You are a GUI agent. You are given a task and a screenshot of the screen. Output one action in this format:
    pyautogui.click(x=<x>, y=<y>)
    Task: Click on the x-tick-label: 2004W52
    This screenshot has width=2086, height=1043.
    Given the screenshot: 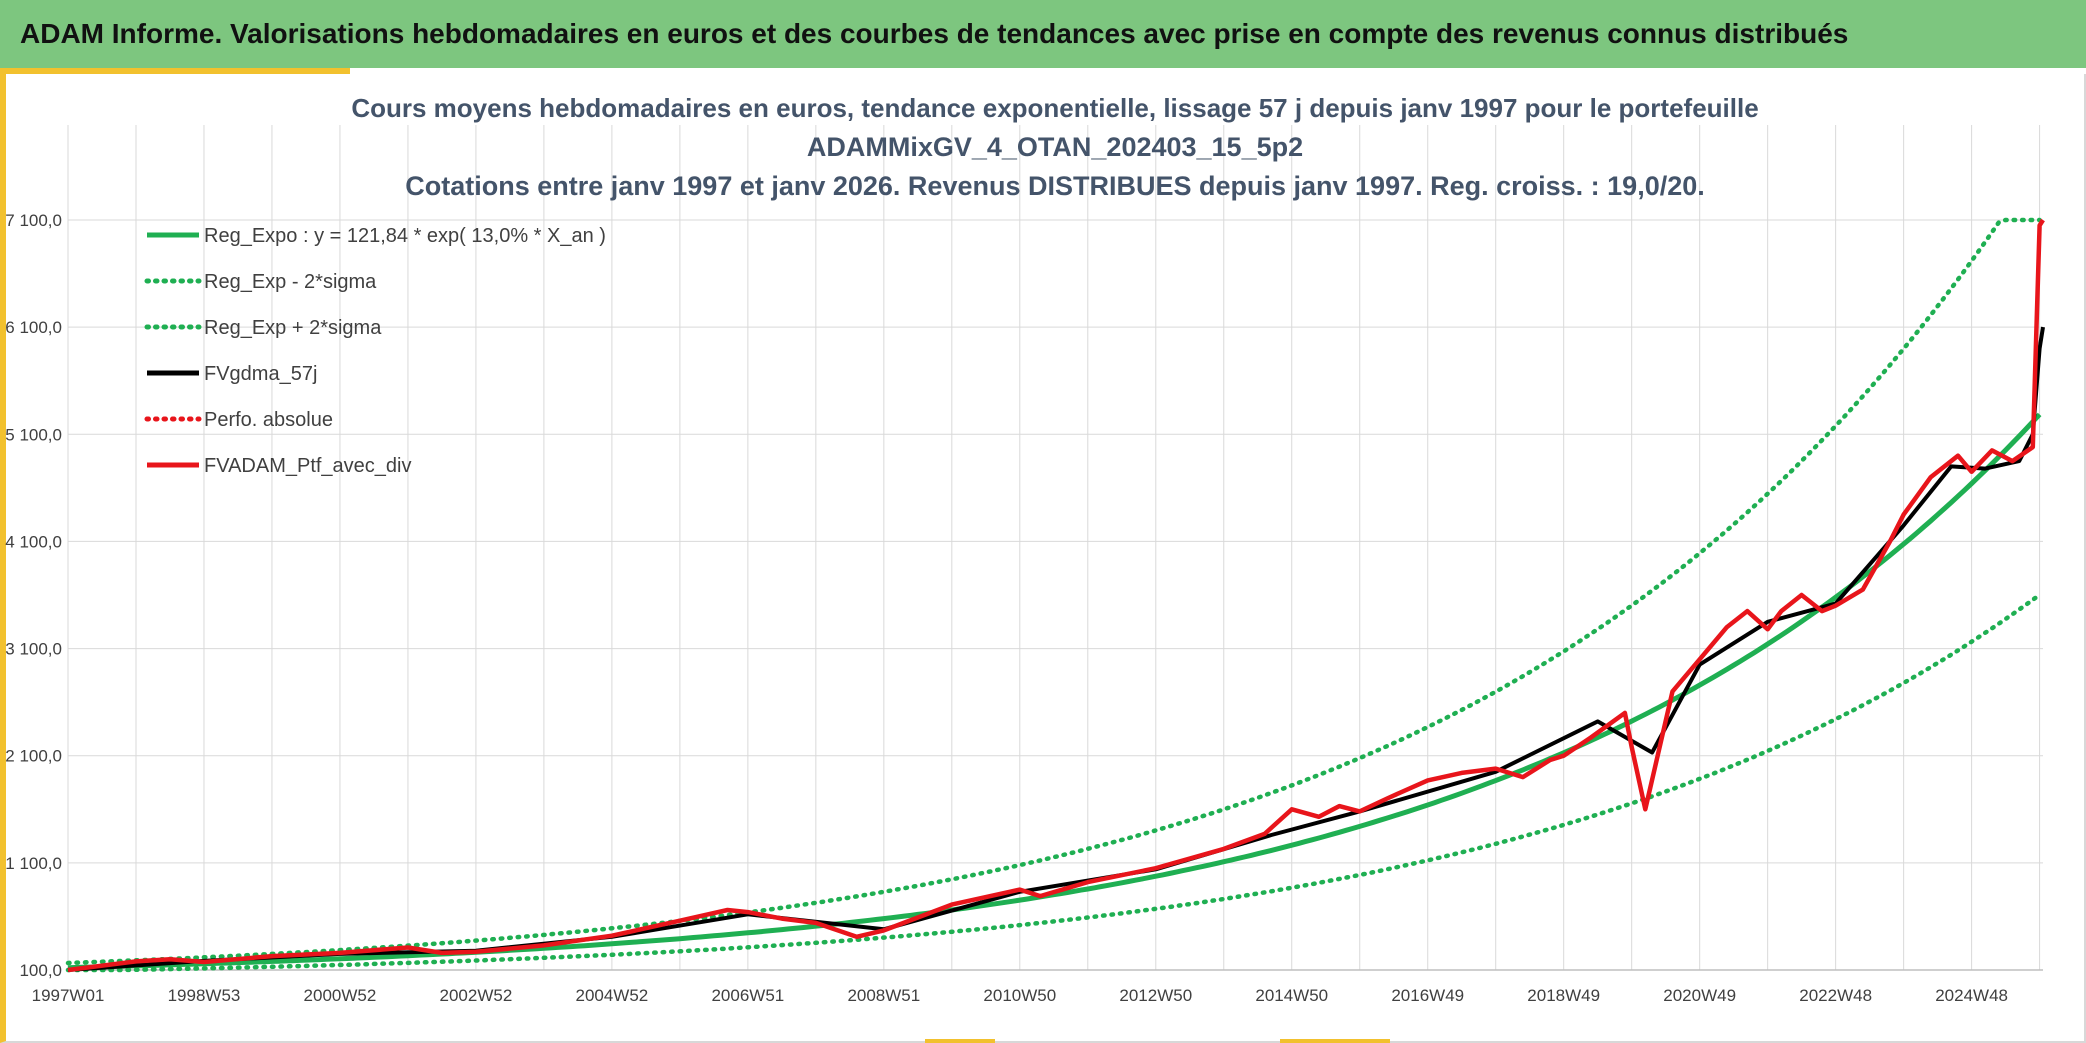 What is the action you would take?
    pyautogui.click(x=611, y=995)
    